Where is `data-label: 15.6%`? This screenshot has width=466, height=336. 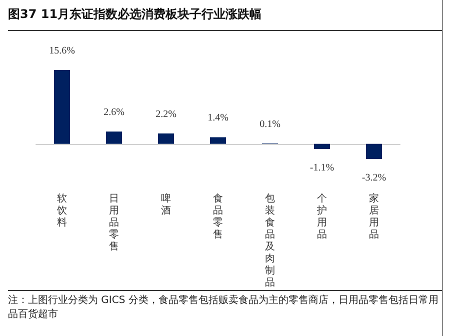 data-label: 15.6% is located at coordinates (62, 51).